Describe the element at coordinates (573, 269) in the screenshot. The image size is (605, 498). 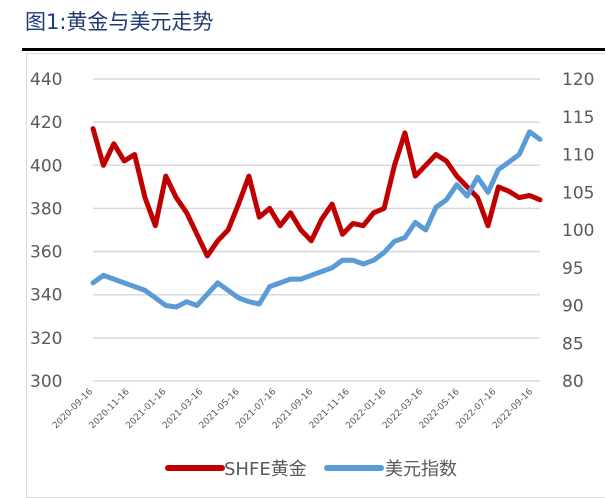
I see `y-right-tick-label: 95` at that location.